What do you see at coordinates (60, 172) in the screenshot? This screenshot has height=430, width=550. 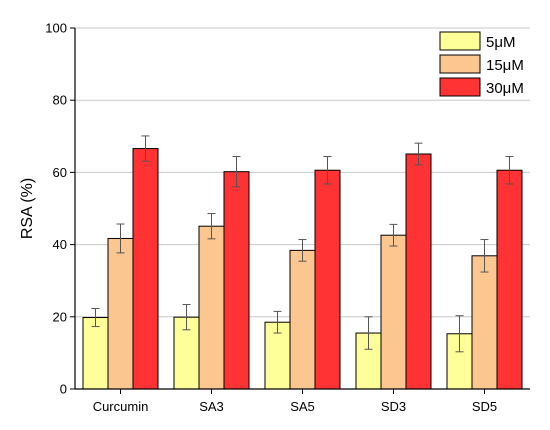 I see `y-tick-label-60: 60` at bounding box center [60, 172].